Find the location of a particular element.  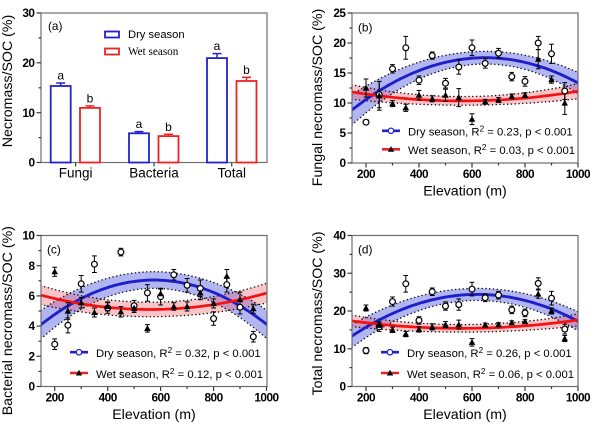

svg-text: (d) is located at coordinates (365, 250).